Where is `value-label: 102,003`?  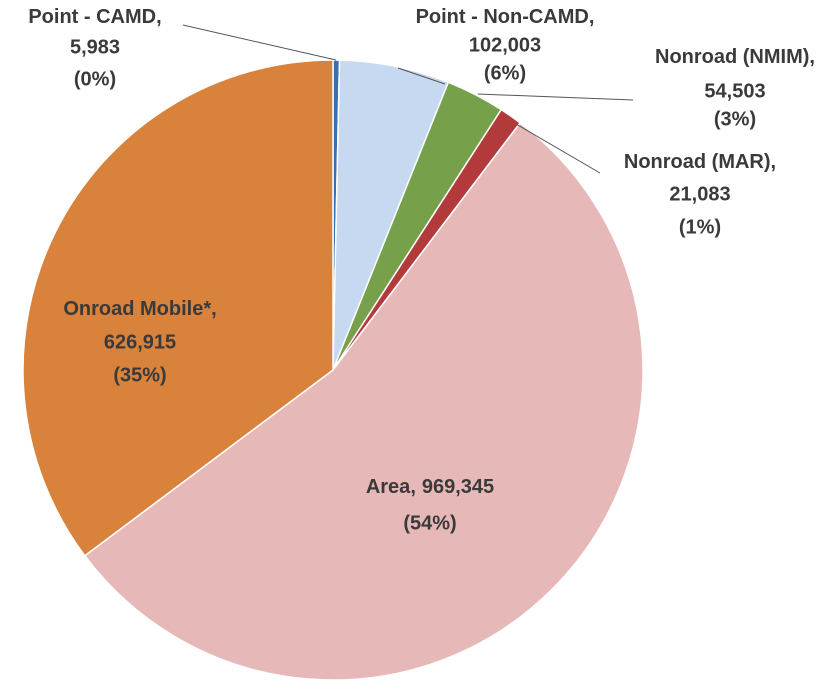 value-label: 102,003 is located at coordinates (505, 45).